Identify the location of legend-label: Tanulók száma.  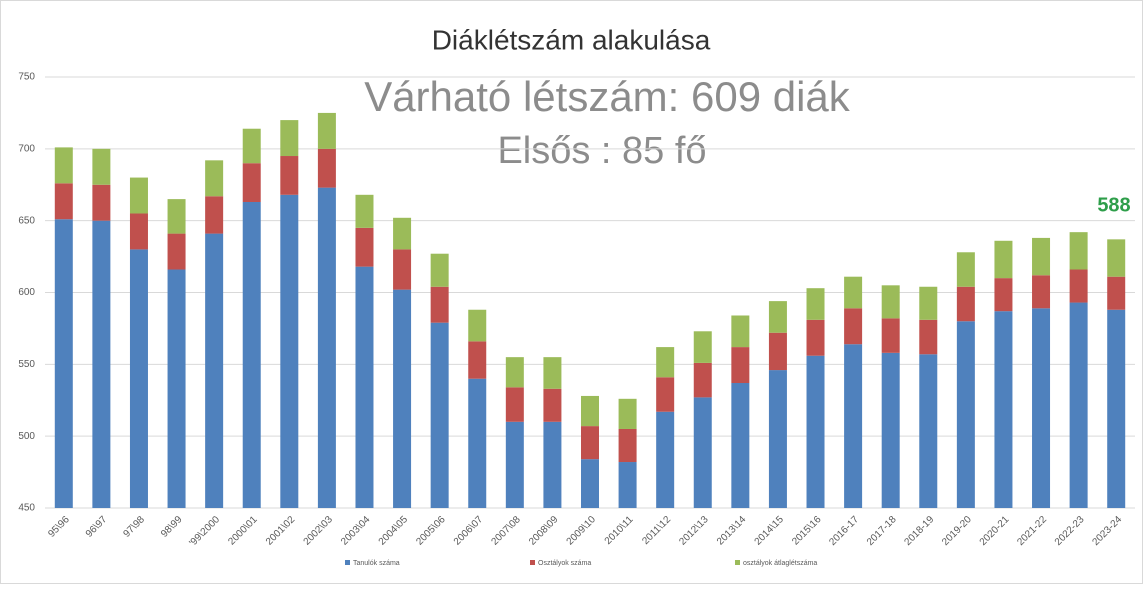
(376, 563).